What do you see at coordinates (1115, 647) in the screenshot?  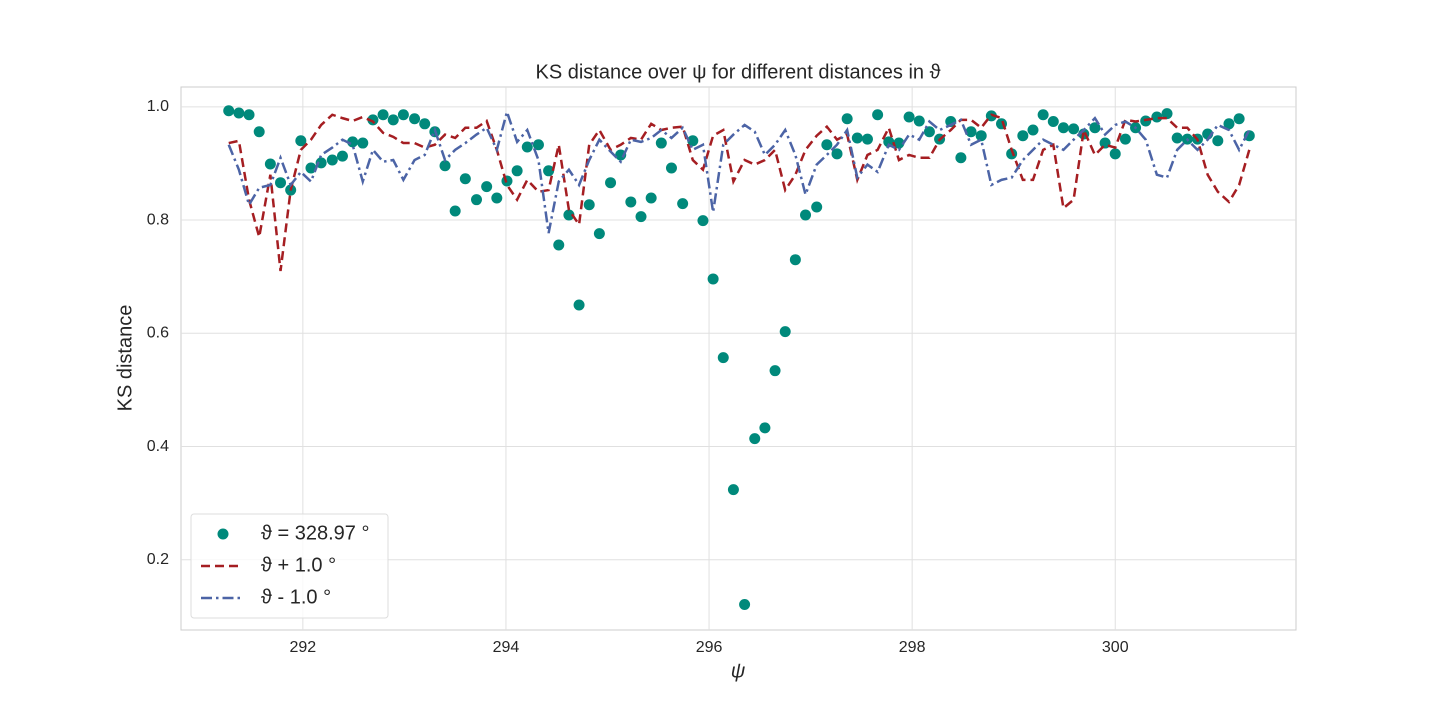 I see `x-tick-label: 300` at bounding box center [1115, 647].